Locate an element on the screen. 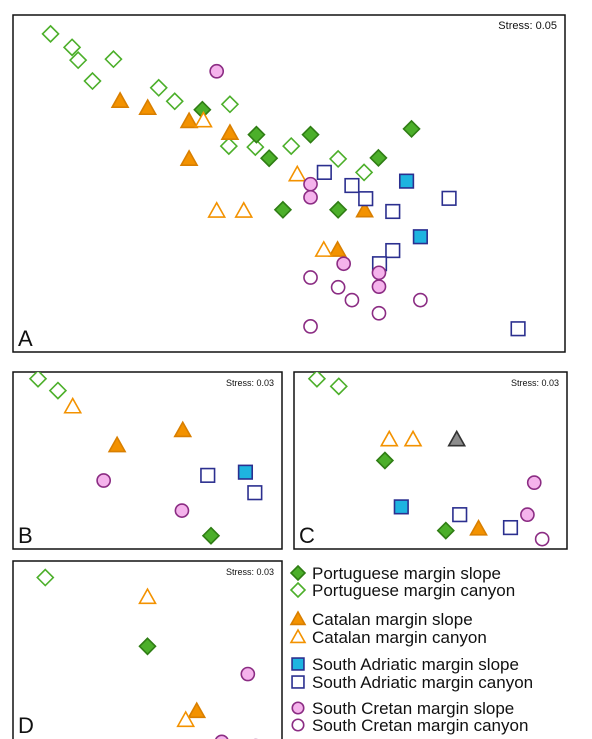  legend-marker-portuguese-canyon is located at coordinates (298, 590).